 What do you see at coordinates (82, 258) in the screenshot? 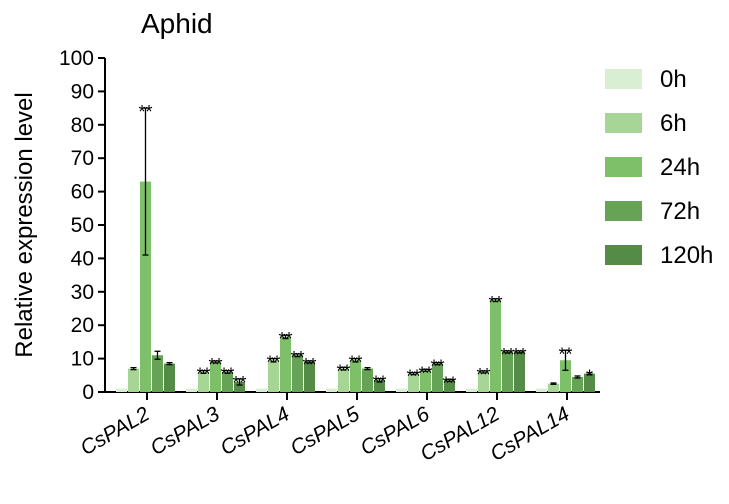
I see `y-tick-label: 40` at bounding box center [82, 258].